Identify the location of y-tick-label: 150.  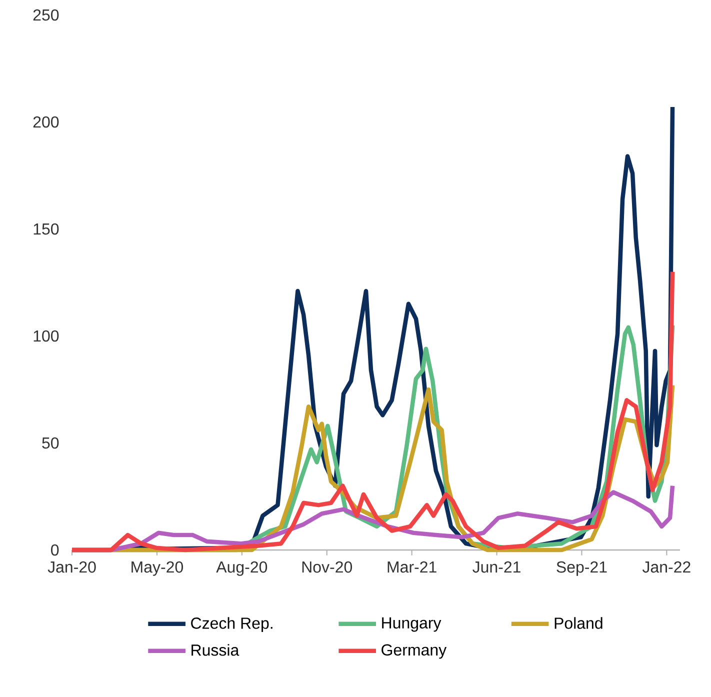
(46, 229).